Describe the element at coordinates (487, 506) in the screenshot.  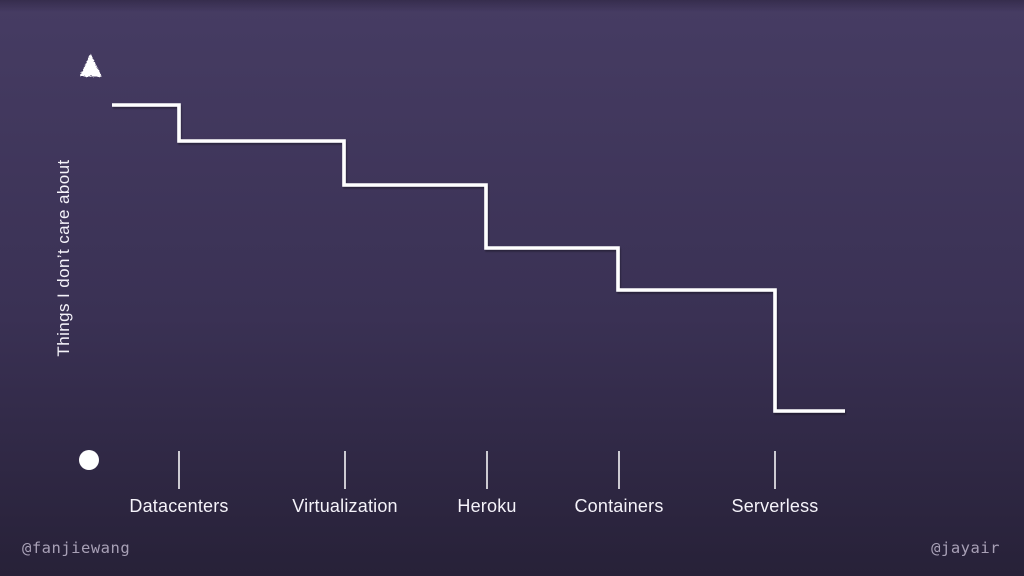
I see `x-axis-label-heroku: Heroku` at that location.